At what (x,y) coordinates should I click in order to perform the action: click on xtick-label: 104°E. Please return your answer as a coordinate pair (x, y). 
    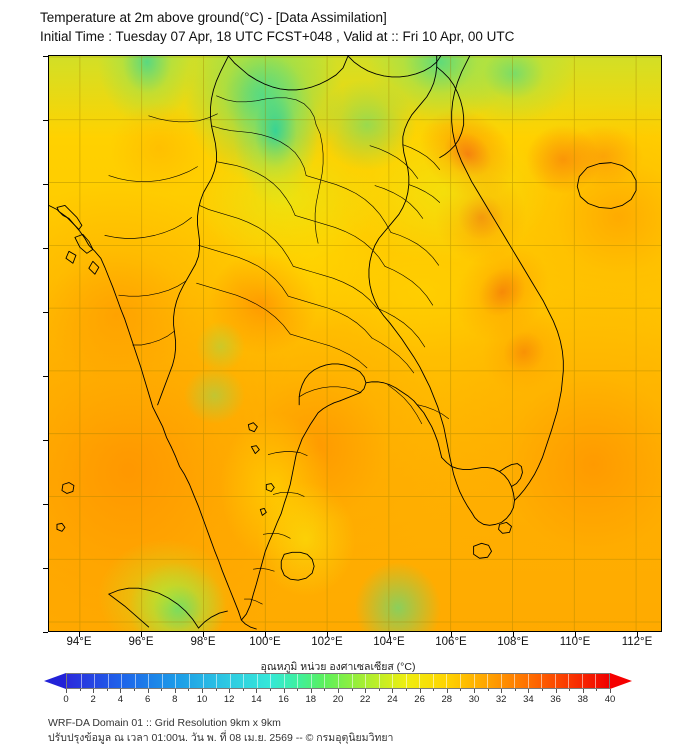
    Looking at the image, I should click on (389, 642).